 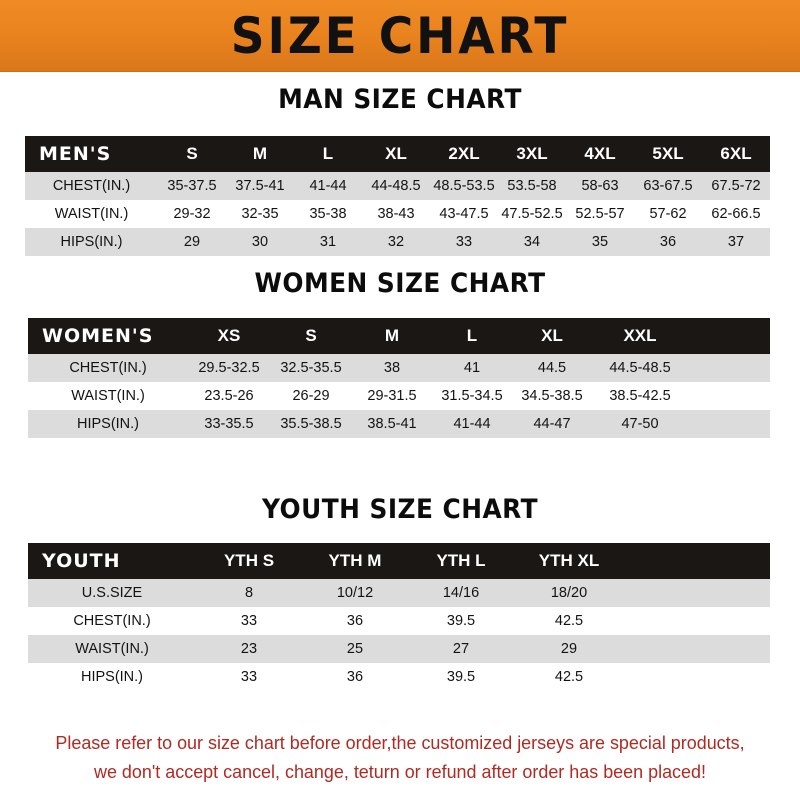 What do you see at coordinates (736, 214) in the screenshot?
I see `men-cell: 62-66.5` at bounding box center [736, 214].